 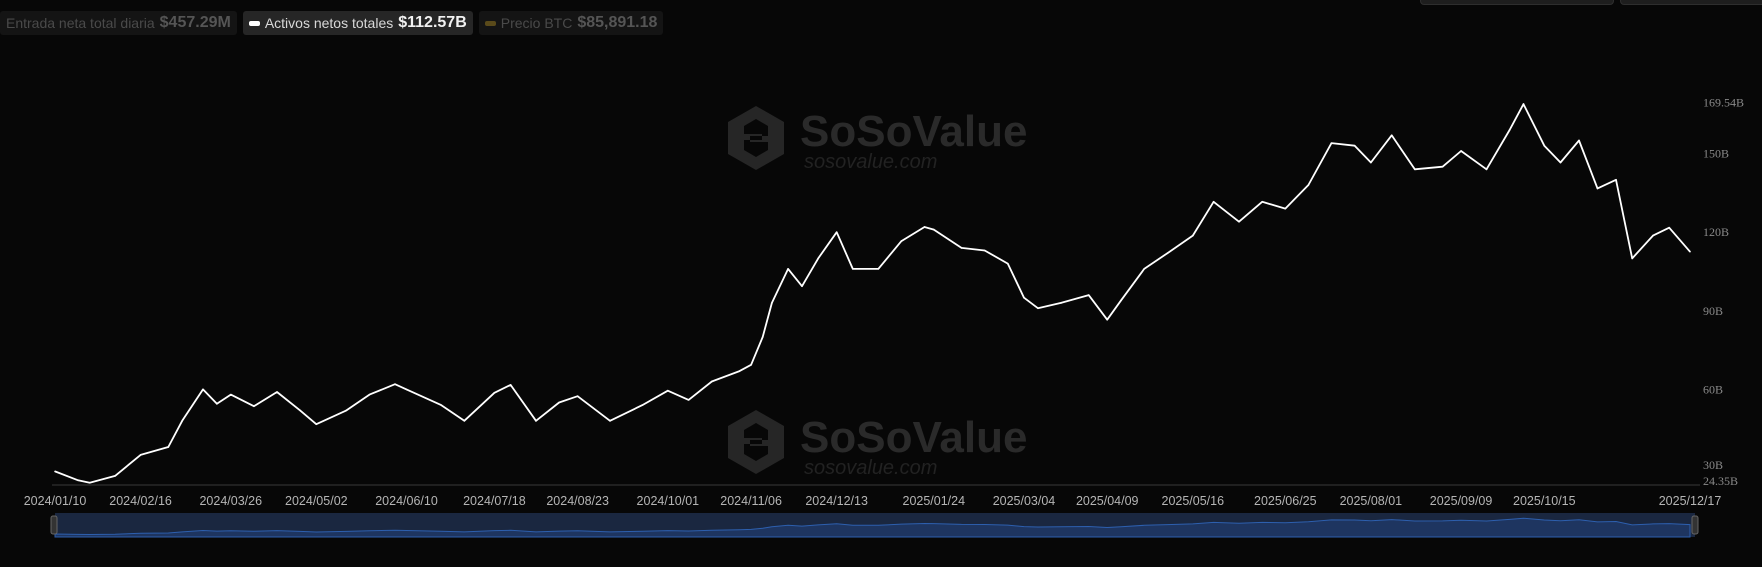 I want to click on navigator-handle-left, so click(x=54, y=525).